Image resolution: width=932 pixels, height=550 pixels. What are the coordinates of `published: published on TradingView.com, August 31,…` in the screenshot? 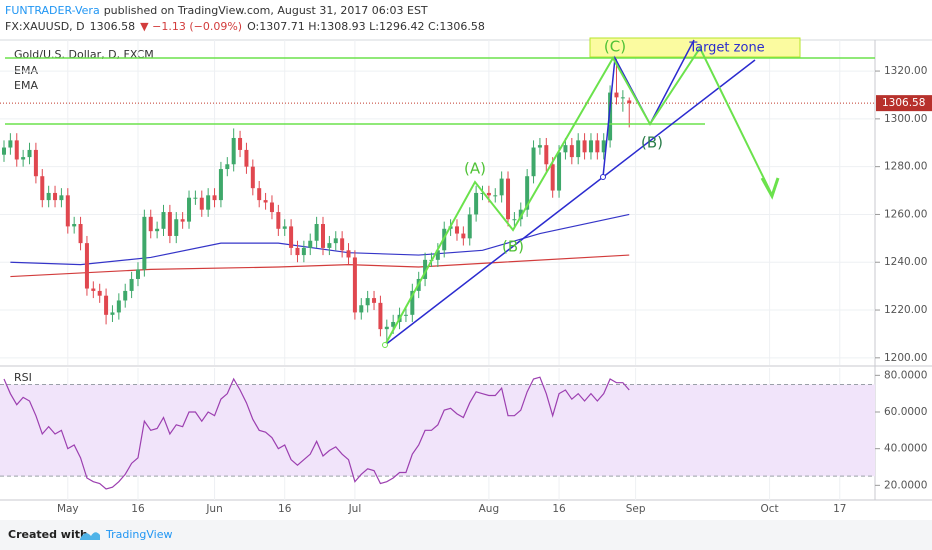 It's located at (266, 10).